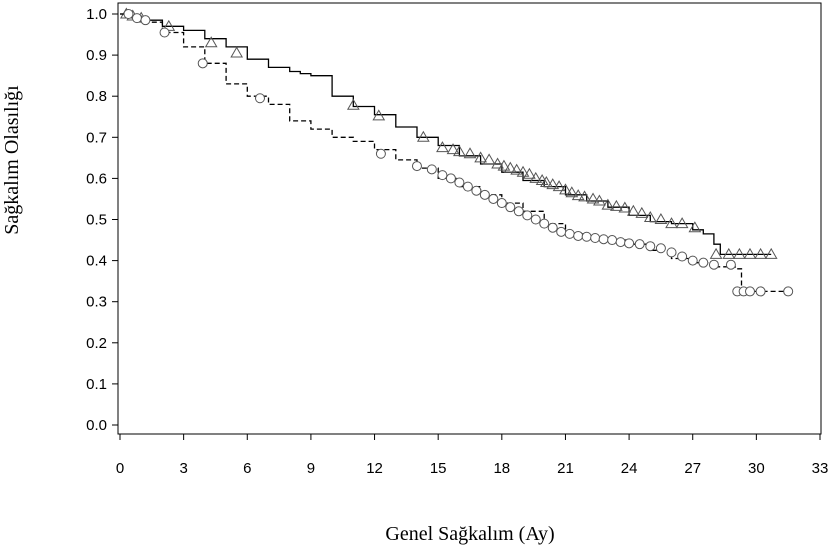 This screenshot has height=554, width=837. I want to click on x-tick-label: 18, so click(501, 468).